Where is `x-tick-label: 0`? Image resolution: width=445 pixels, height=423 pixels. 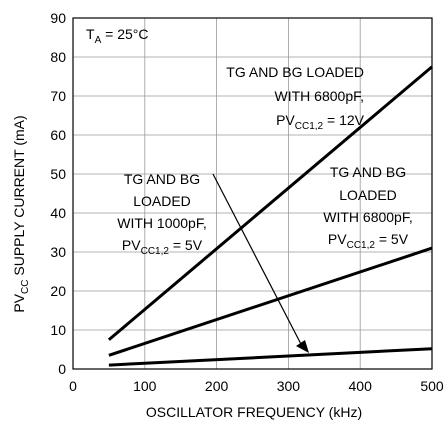 x-tick-label: 0 is located at coordinates (73, 386).